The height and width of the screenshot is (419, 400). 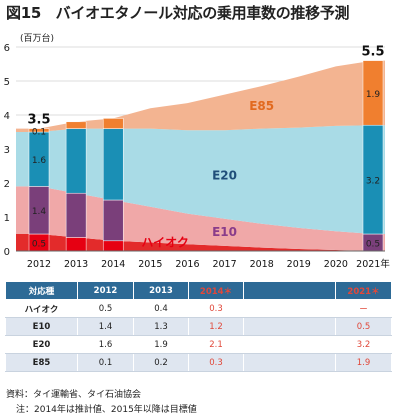 What do you see at coordinates (39, 161) in the screenshot?
I see `bar-value-label: 1.6` at bounding box center [39, 161].